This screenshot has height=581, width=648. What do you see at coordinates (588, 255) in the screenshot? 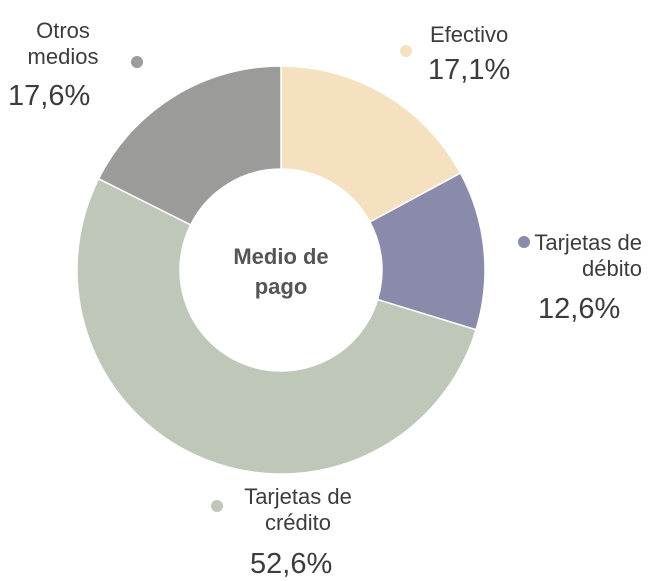
I see `slice-label: Tarjetas de débito` at bounding box center [588, 255].